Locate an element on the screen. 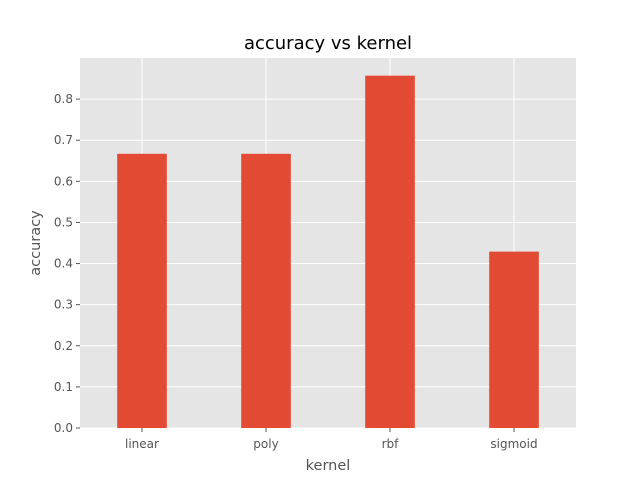 This screenshot has height=480, width=640. y-tick-label: 0.6 is located at coordinates (63, 181).